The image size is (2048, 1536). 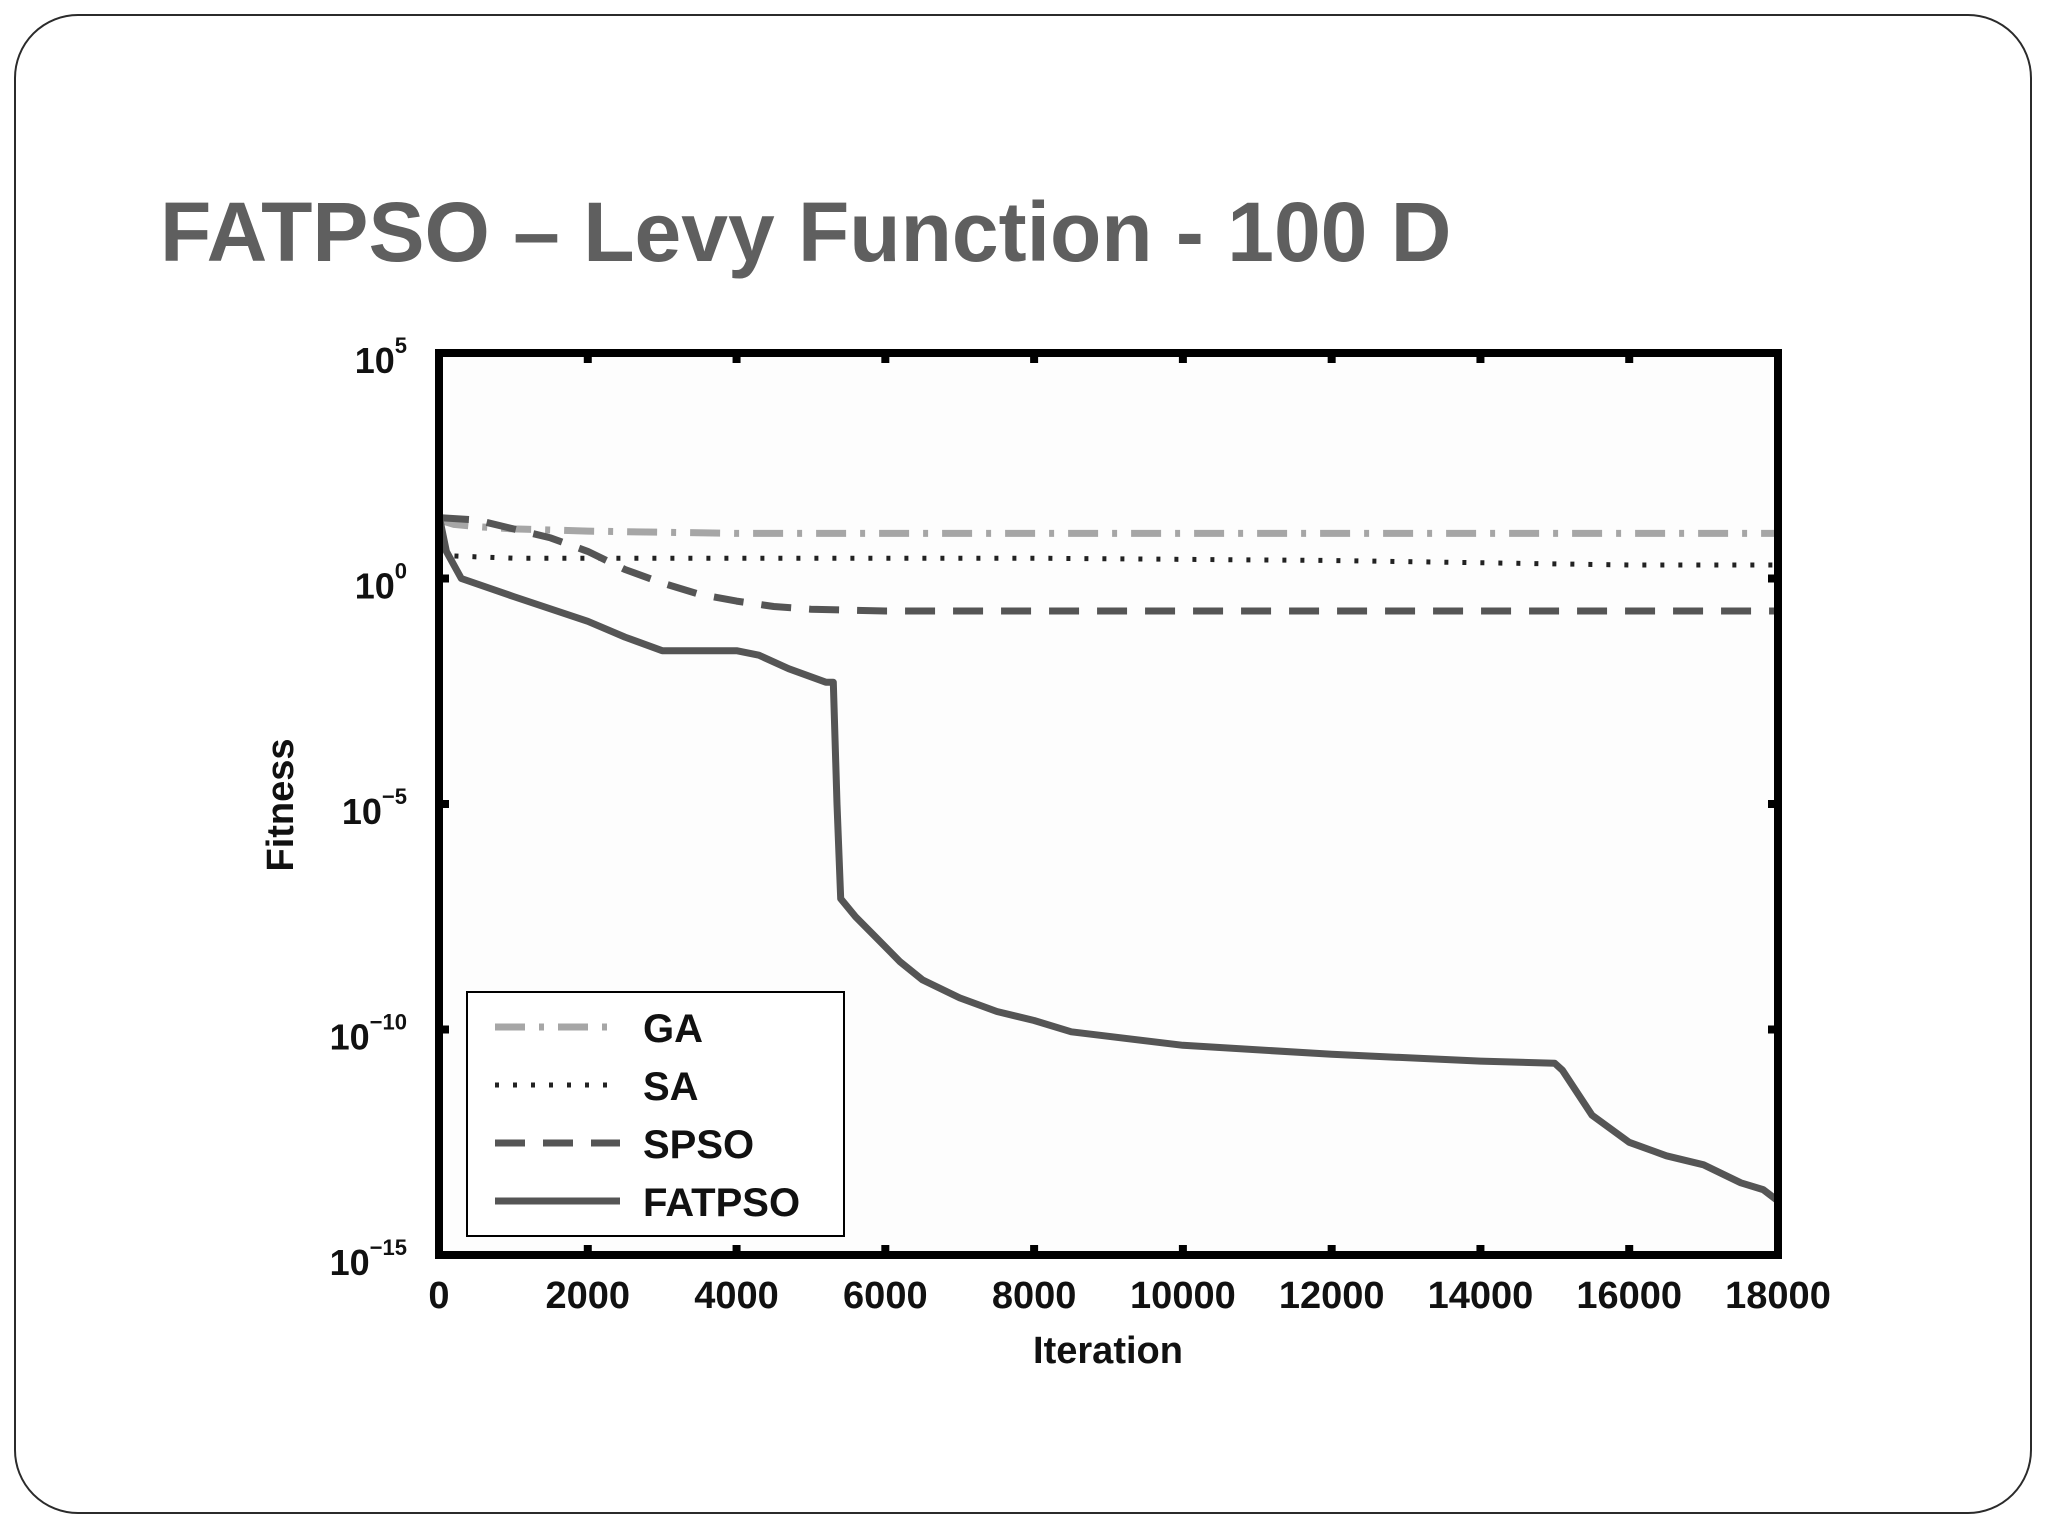 I want to click on legend-label-spso: SPSO, so click(x=698, y=1145).